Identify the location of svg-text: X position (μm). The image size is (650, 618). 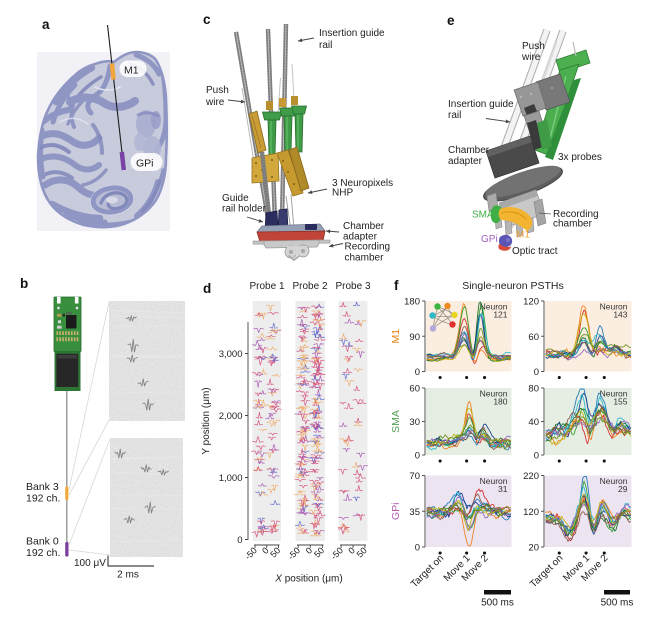
(308, 579).